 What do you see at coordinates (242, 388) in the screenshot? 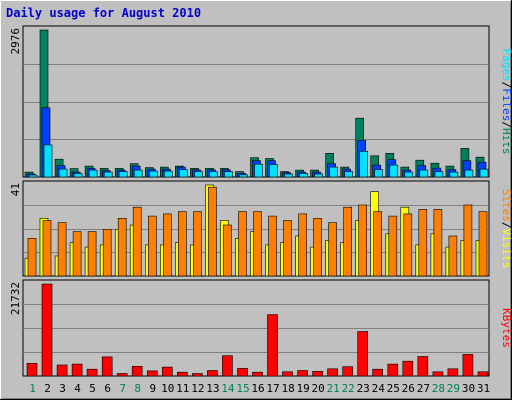
I see `day-label-15: 15` at bounding box center [242, 388].